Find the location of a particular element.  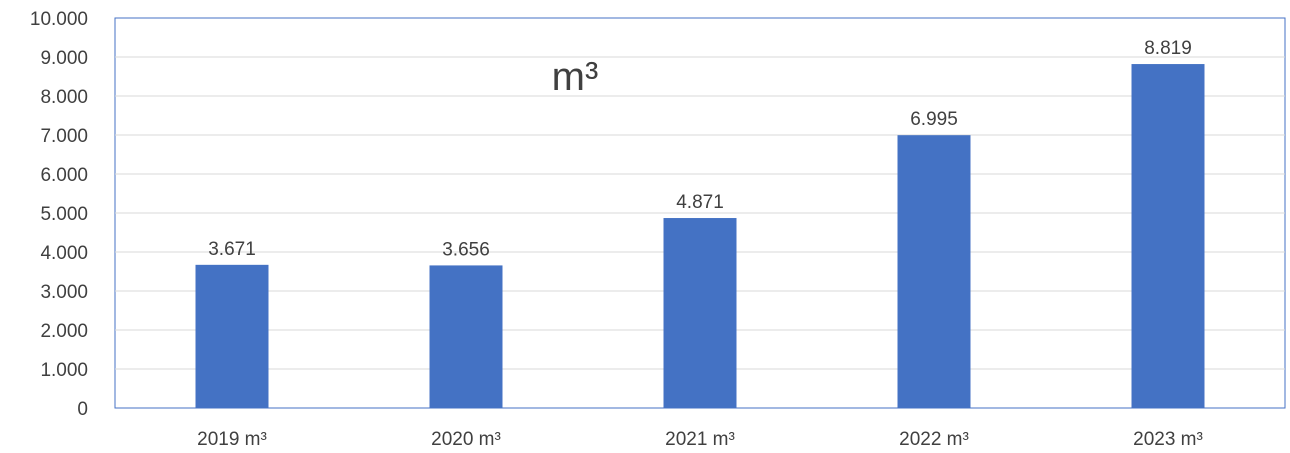

bar-value-label: 3.671 is located at coordinates (232, 249).